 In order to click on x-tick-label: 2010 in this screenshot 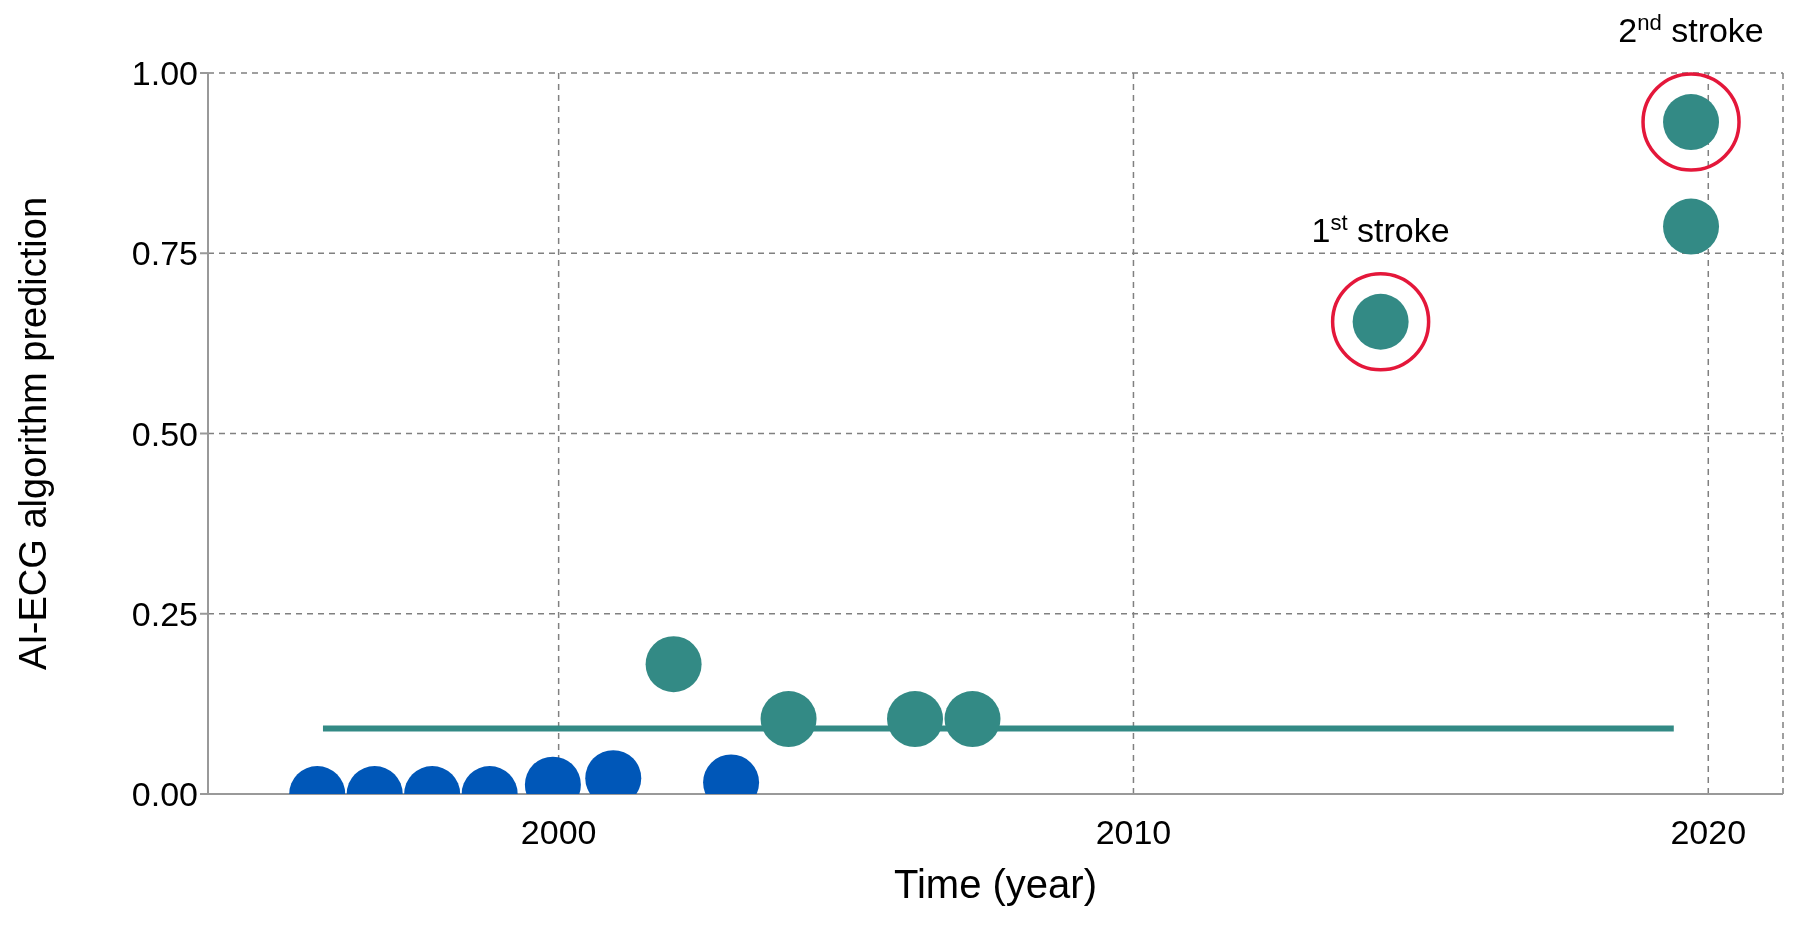, I will do `click(1133, 832)`.